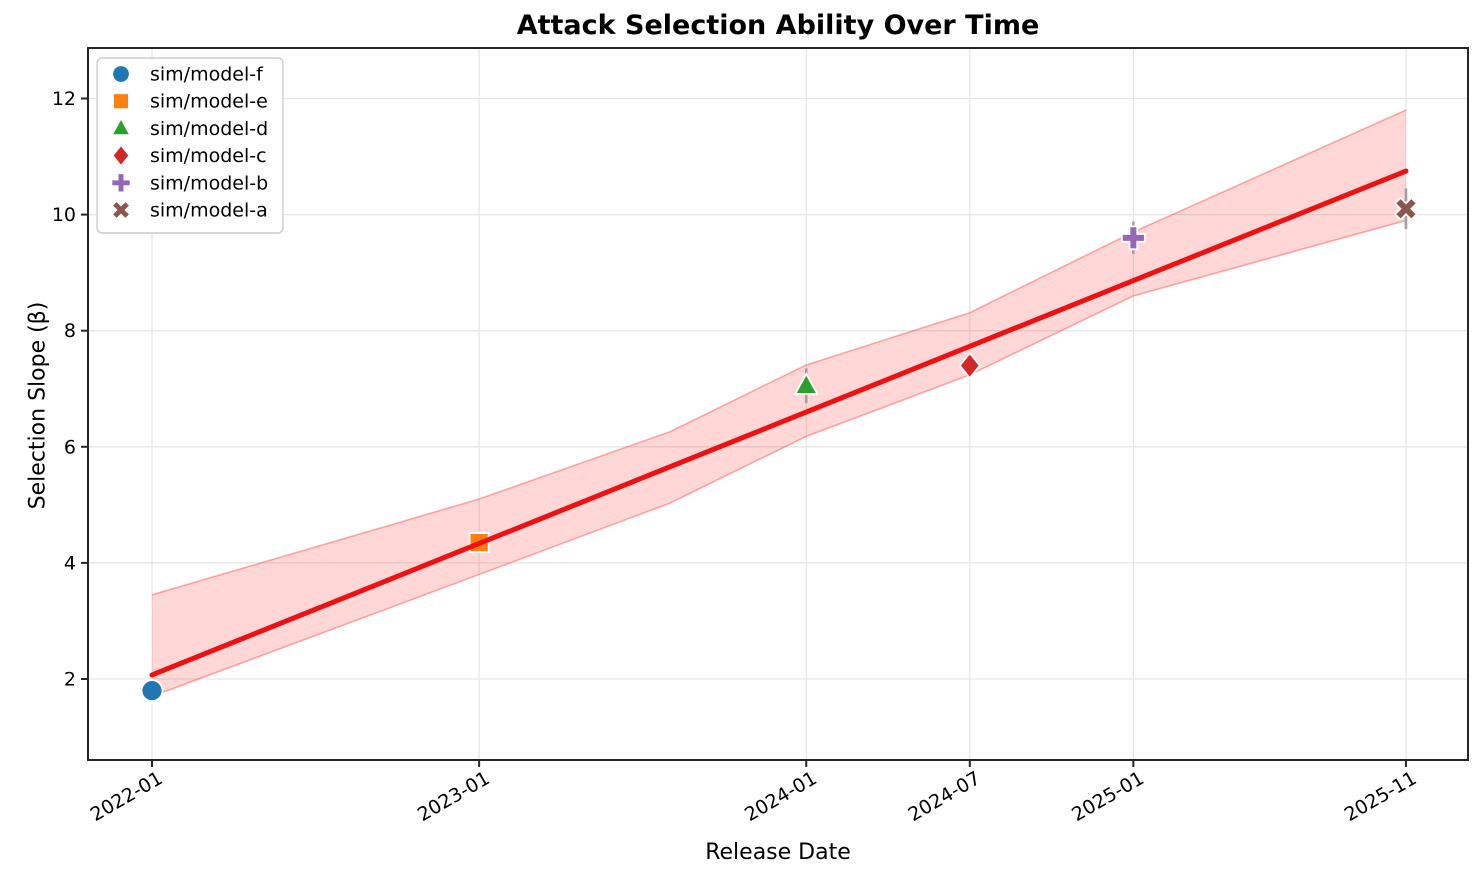 This screenshot has width=1484, height=882. What do you see at coordinates (38, 405) in the screenshot?
I see `y-axis-label: Selection Slope (β)` at bounding box center [38, 405].